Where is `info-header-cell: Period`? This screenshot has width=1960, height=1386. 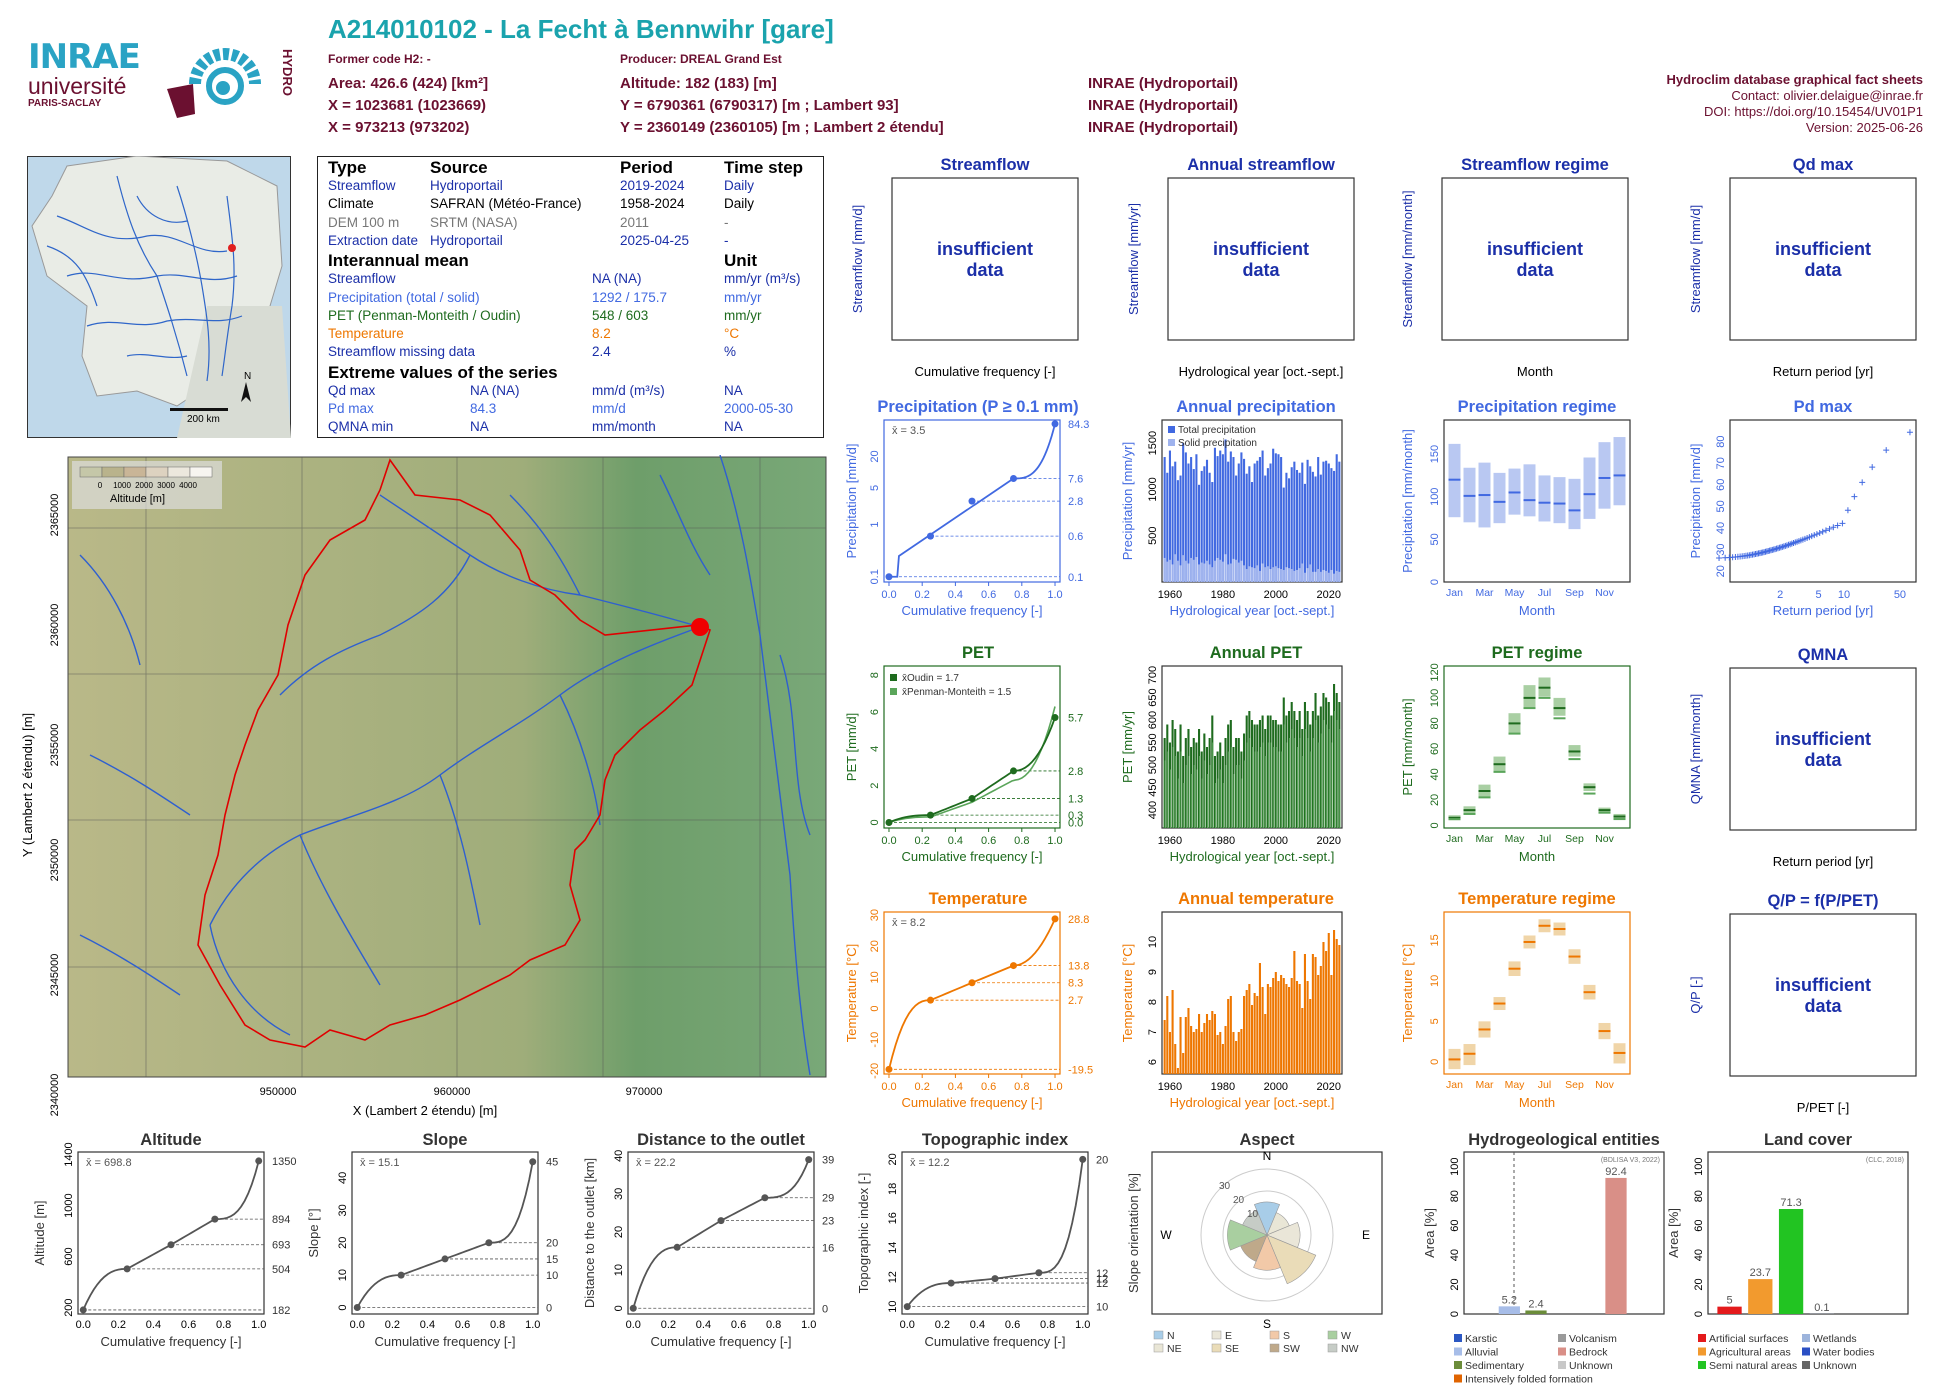
info-header-cell: Period is located at coordinates (646, 167).